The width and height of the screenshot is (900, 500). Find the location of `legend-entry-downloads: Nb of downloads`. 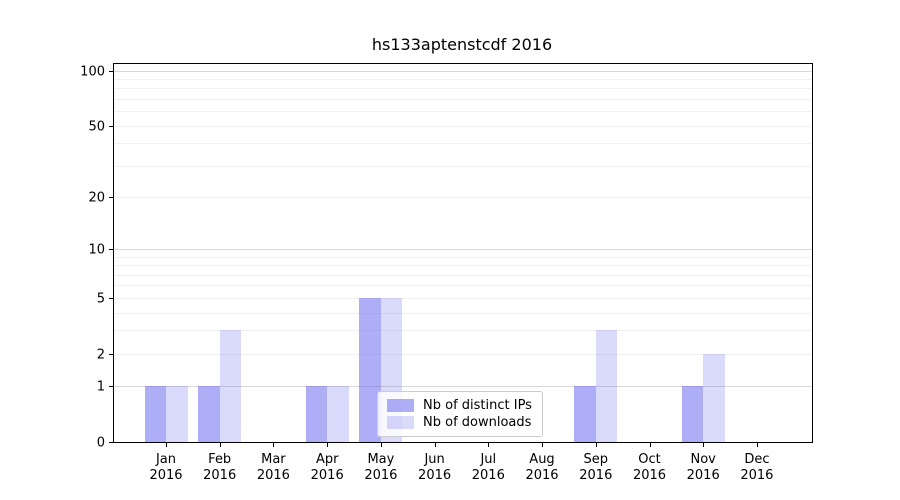

legend-entry-downloads: Nb of downloads is located at coordinates (460, 422).